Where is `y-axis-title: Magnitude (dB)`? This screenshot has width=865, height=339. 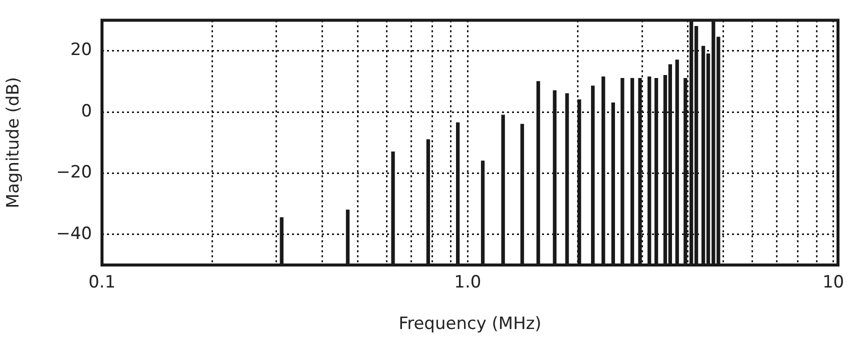
y-axis-title: Magnitude (dB) is located at coordinates (14, 142).